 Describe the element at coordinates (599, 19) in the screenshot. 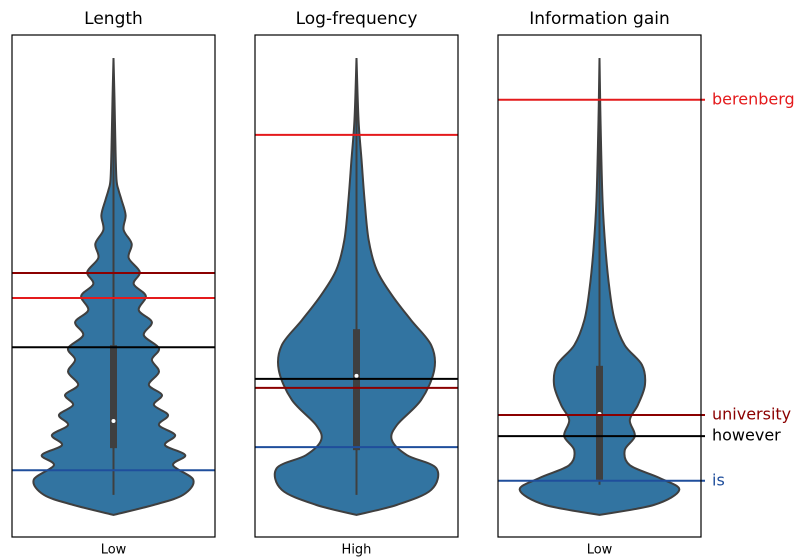

I see `panel-title: Information gain` at that location.